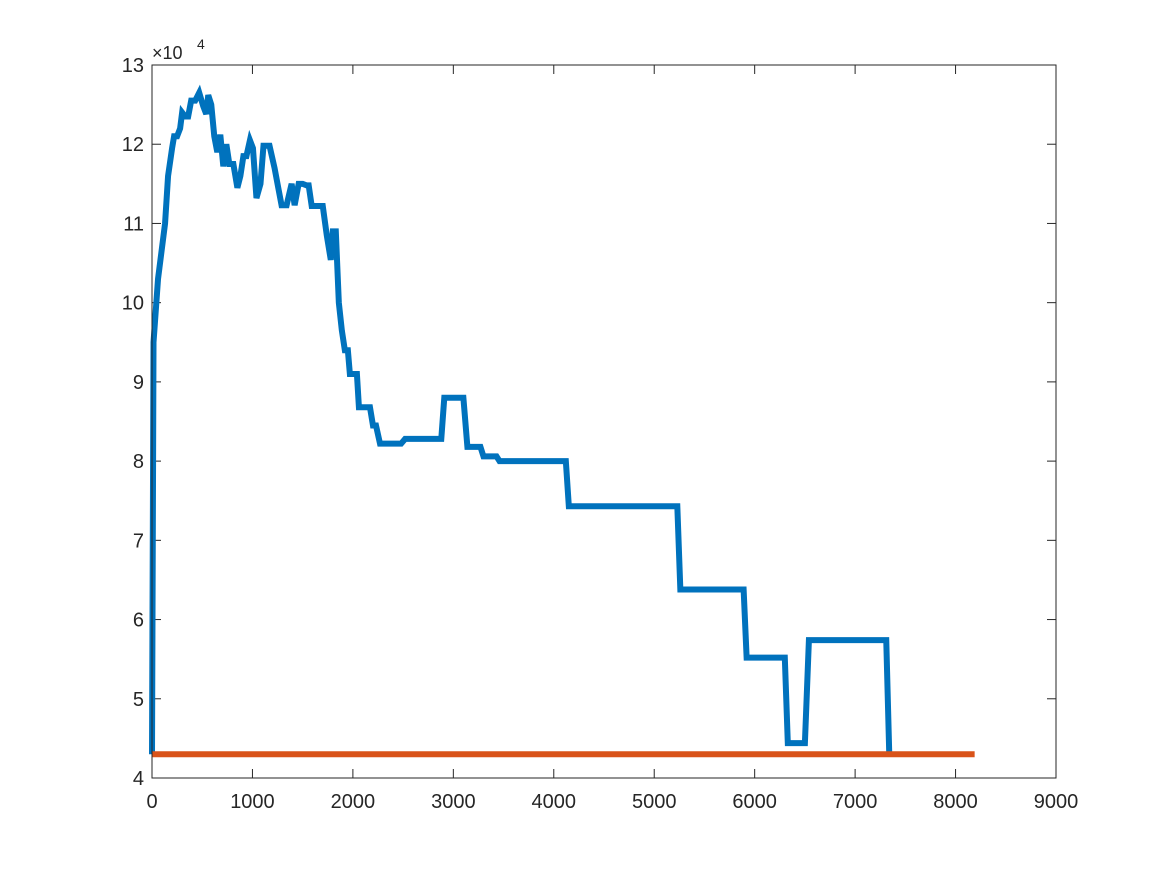 This screenshot has width=1167, height=880. I want to click on y-tick-label: 4, so click(138, 779).